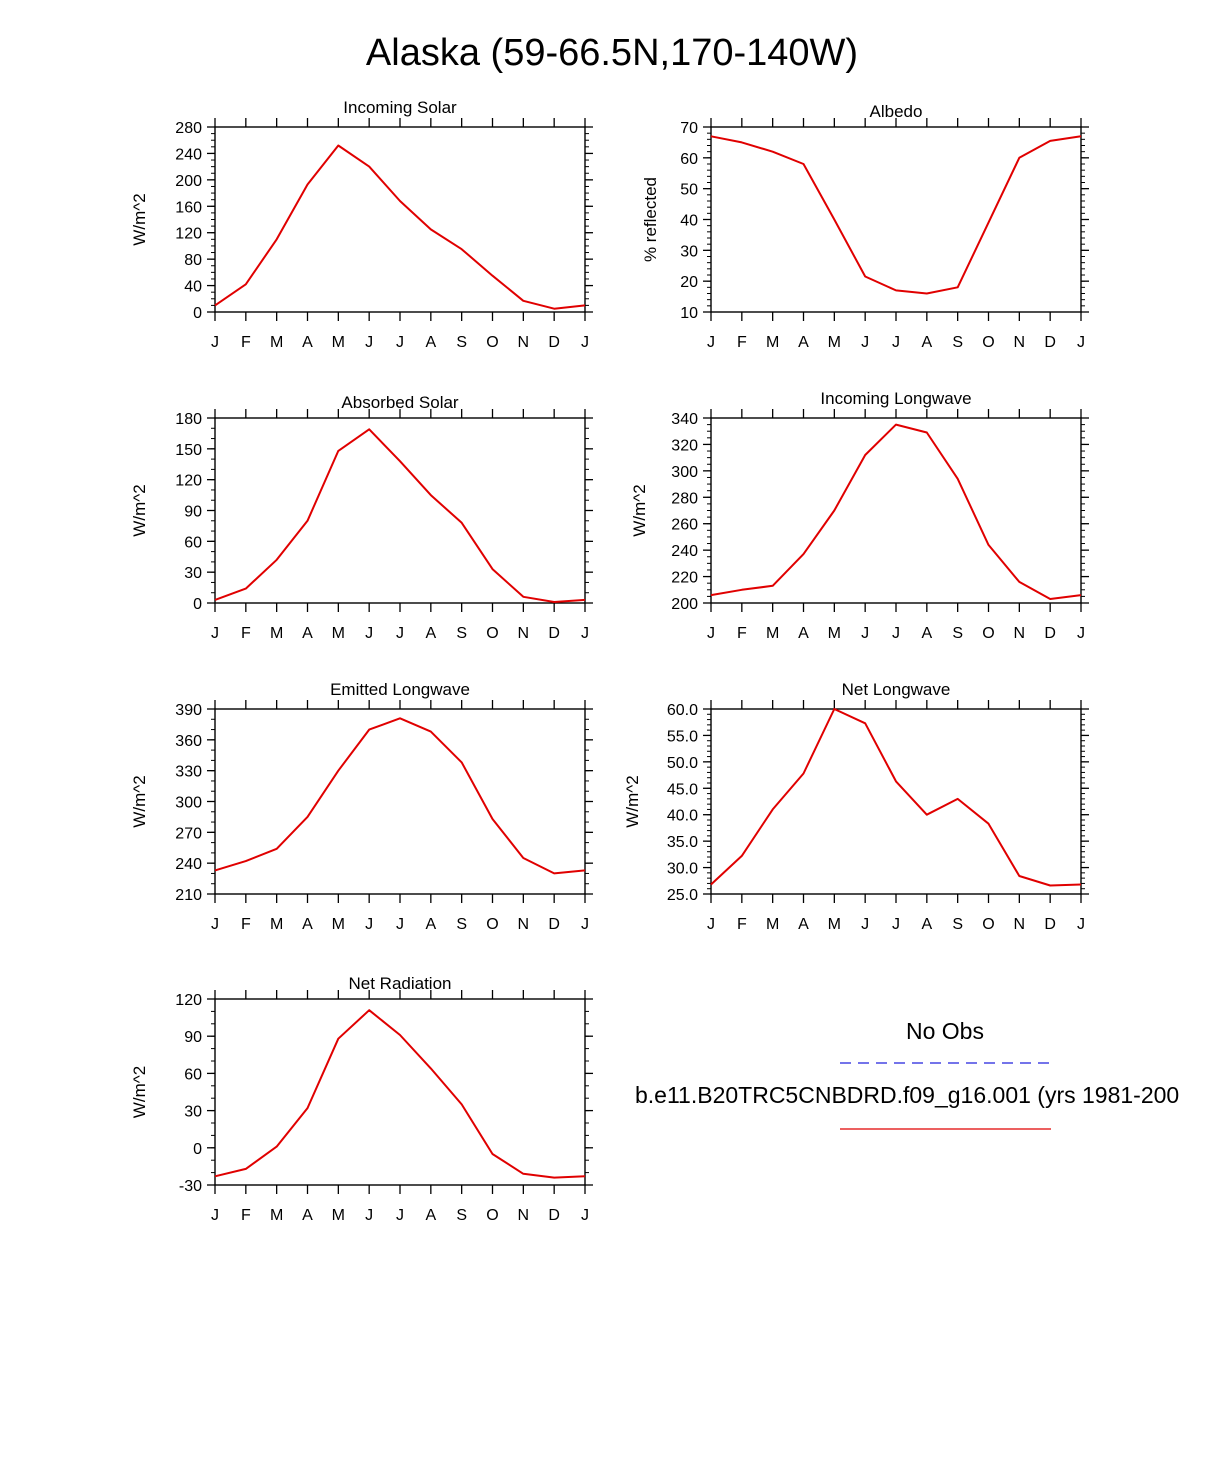 Image resolution: width=1224 pixels, height=1474 pixels. I want to click on y-tick-label: -30, so click(190, 1186).